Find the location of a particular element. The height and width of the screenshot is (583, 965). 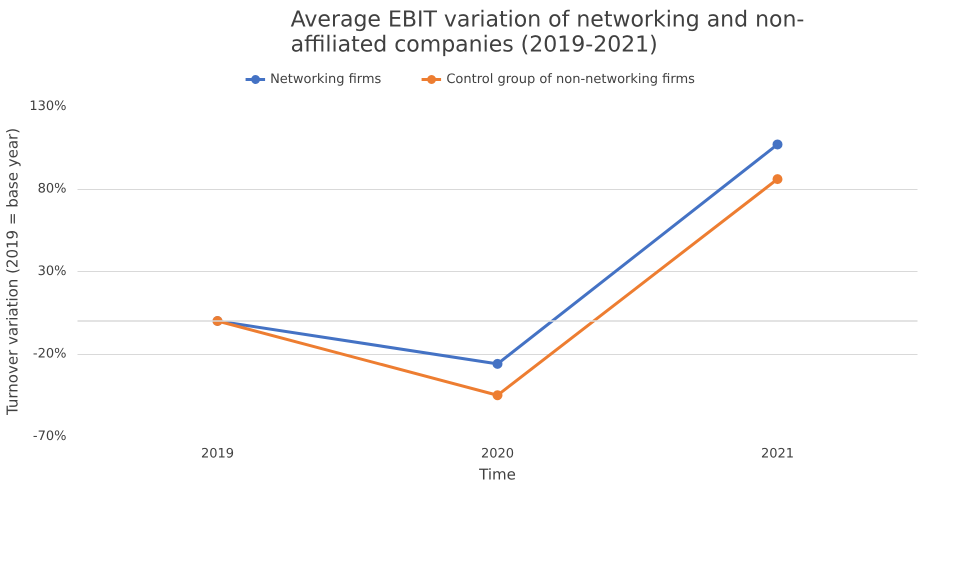

x-tick-label: 2021 is located at coordinates (777, 454).